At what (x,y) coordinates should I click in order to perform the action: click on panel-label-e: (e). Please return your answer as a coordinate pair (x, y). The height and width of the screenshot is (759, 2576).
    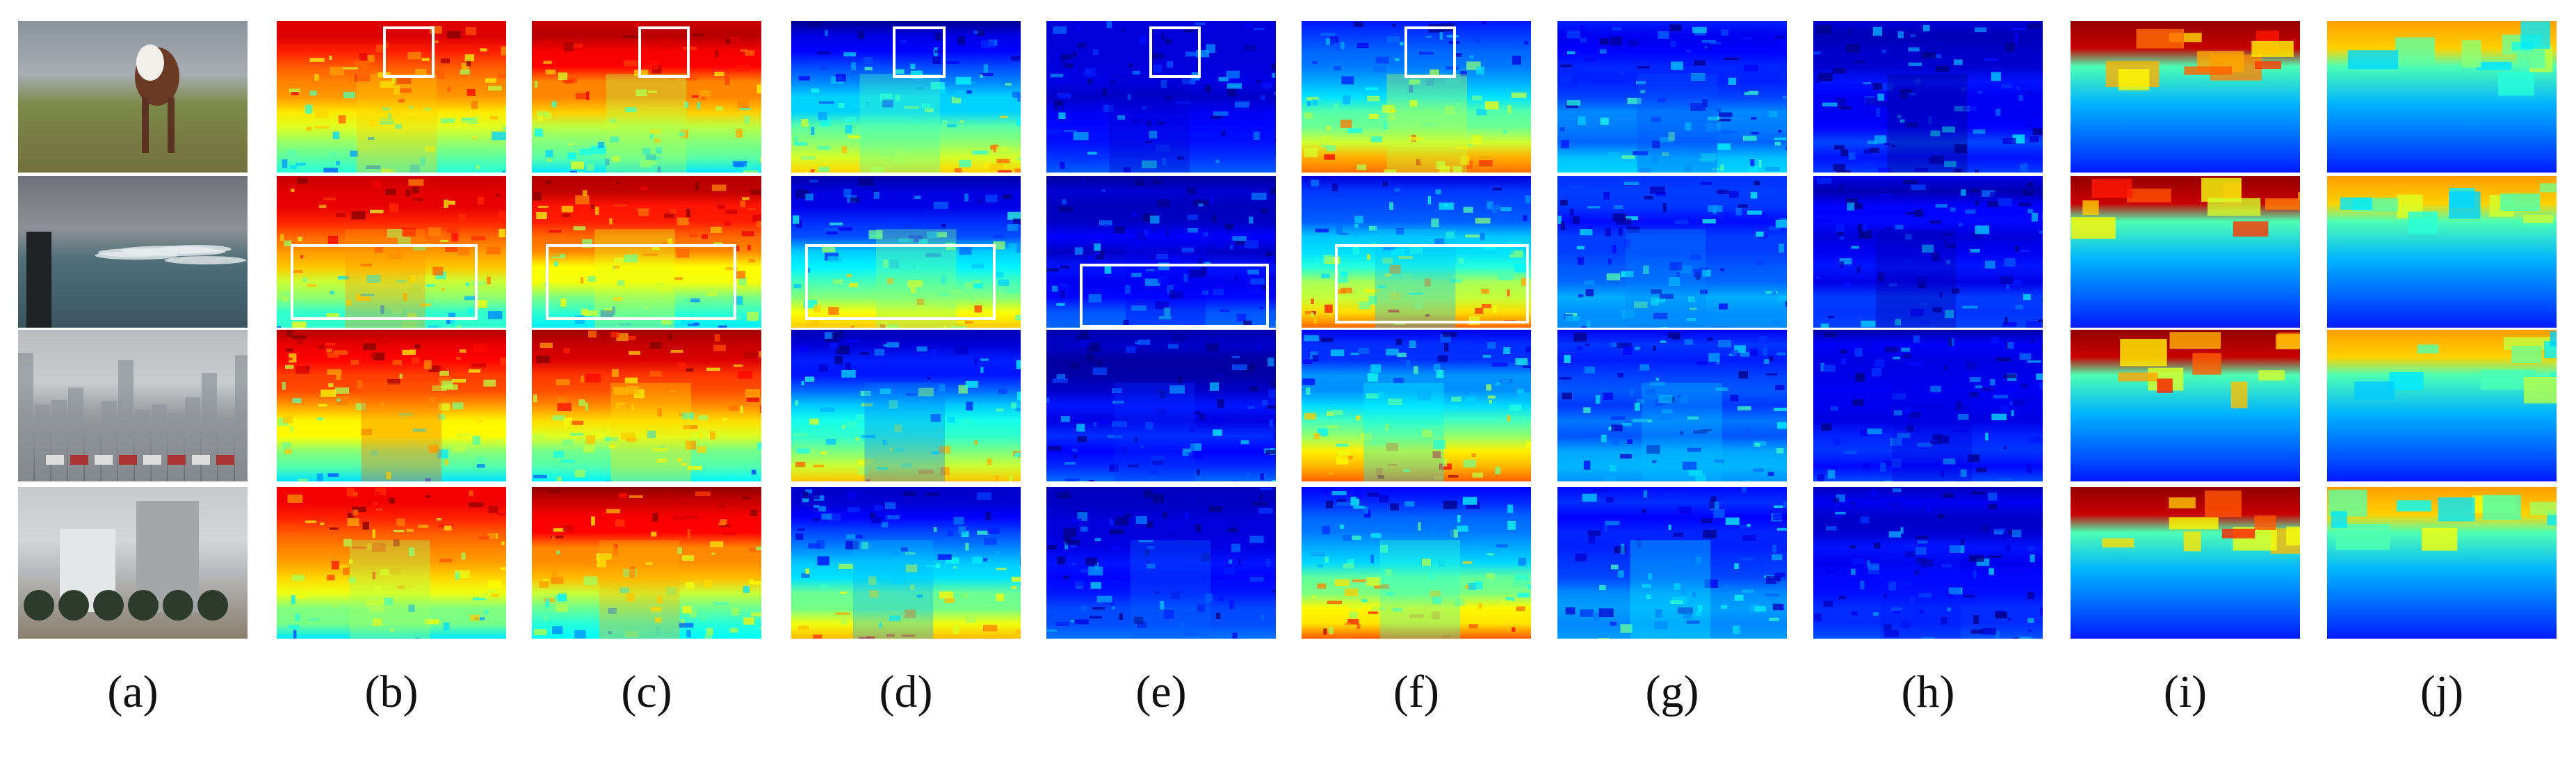
    Looking at the image, I should click on (1161, 691).